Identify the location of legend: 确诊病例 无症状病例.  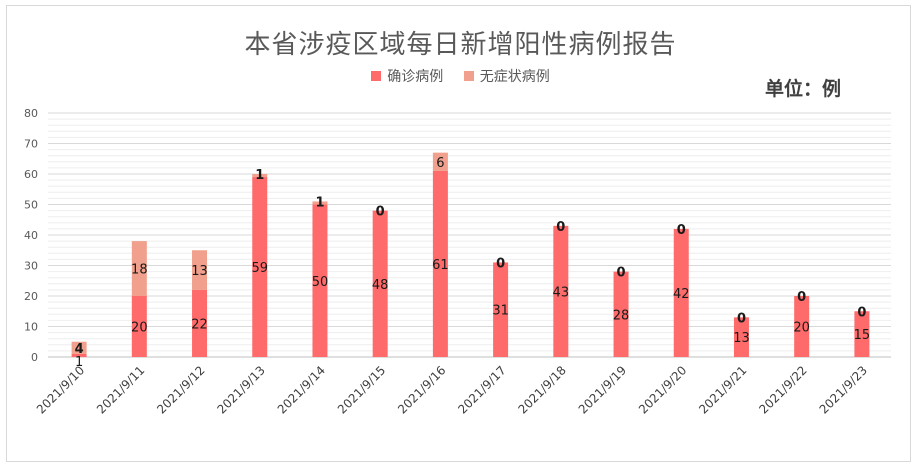
(460, 76).